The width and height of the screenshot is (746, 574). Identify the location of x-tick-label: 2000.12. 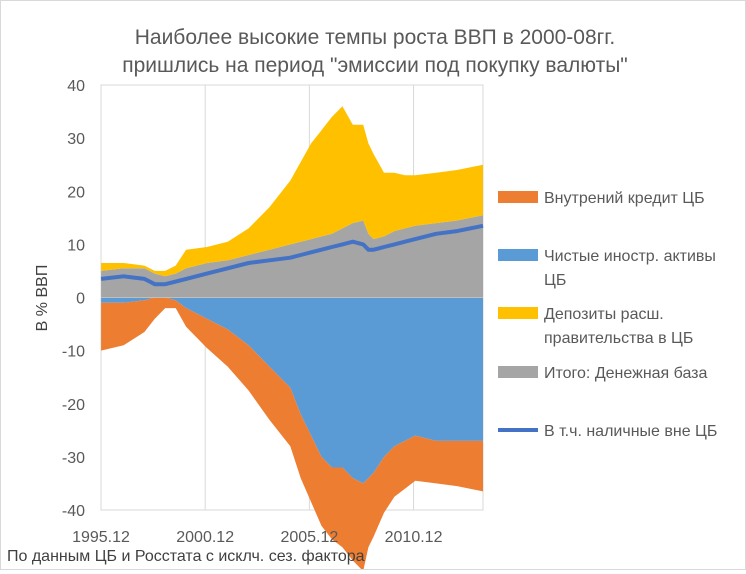
(205, 537).